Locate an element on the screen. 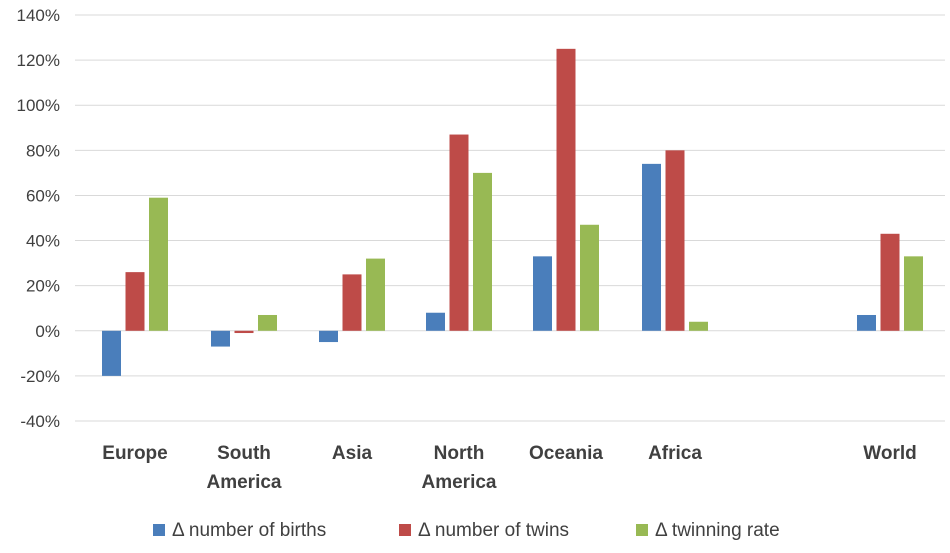 Image resolution: width=950 pixels, height=553 pixels. y-tick-label: 100% is located at coordinates (38, 105).